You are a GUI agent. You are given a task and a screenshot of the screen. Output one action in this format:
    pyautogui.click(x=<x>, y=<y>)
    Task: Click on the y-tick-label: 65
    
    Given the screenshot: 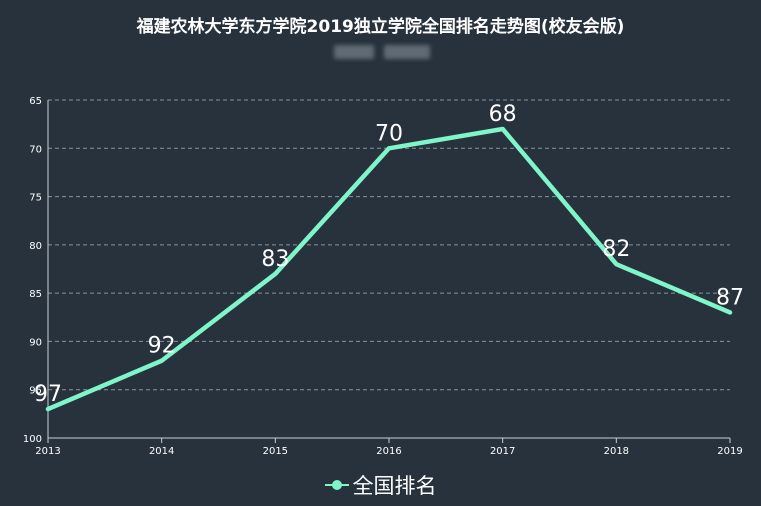 What is the action you would take?
    pyautogui.click(x=35, y=101)
    